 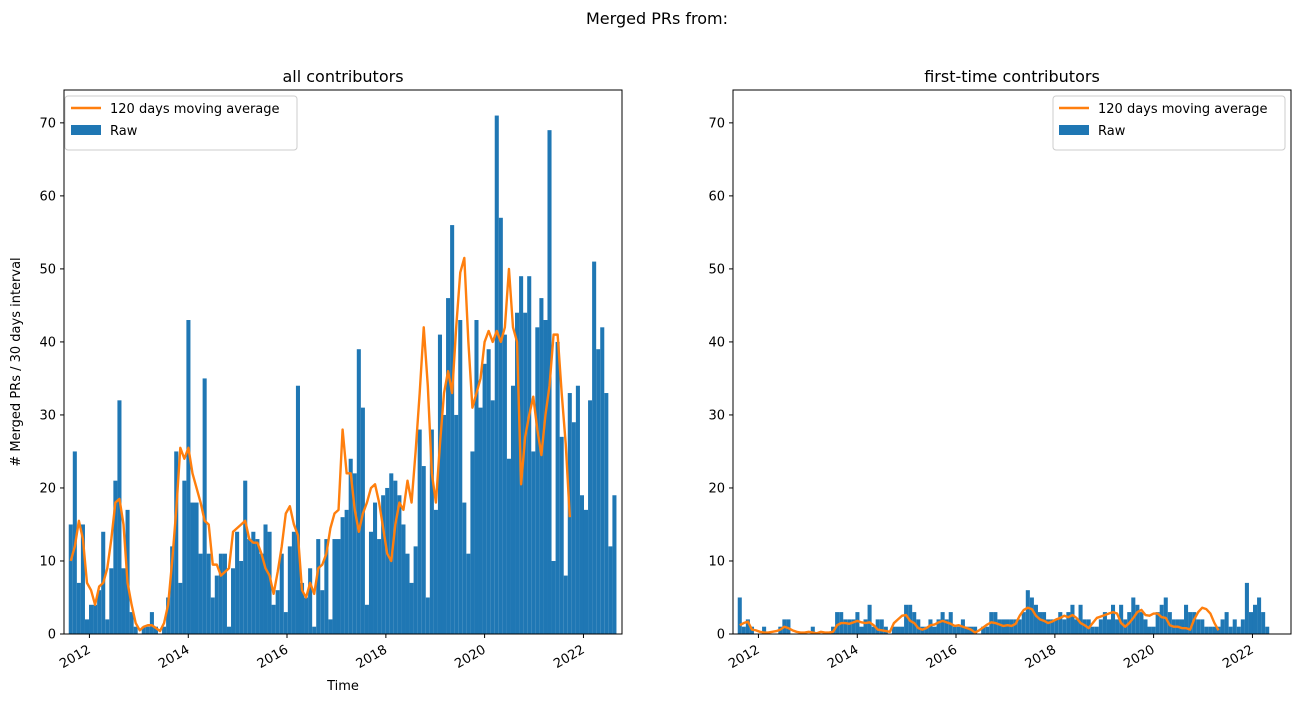 What do you see at coordinates (16, 361) in the screenshot?
I see `y-axis-label: # Merged PRs / 30 days interval` at bounding box center [16, 361].